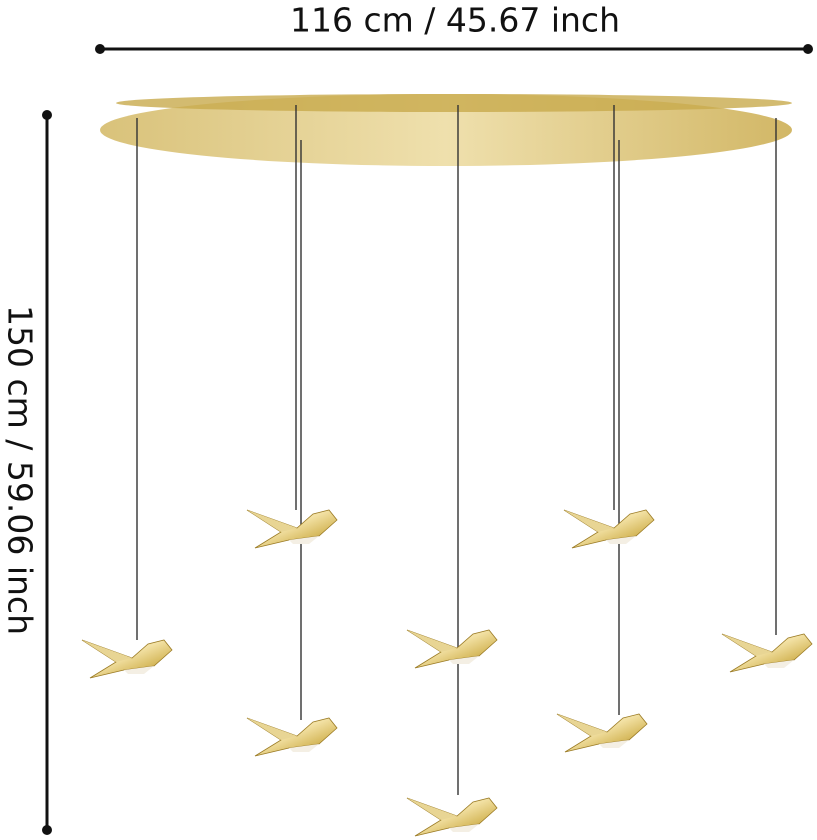 This screenshot has width=817, height=840. What do you see at coordinates (446, 130) in the screenshot?
I see `canopy` at bounding box center [446, 130].